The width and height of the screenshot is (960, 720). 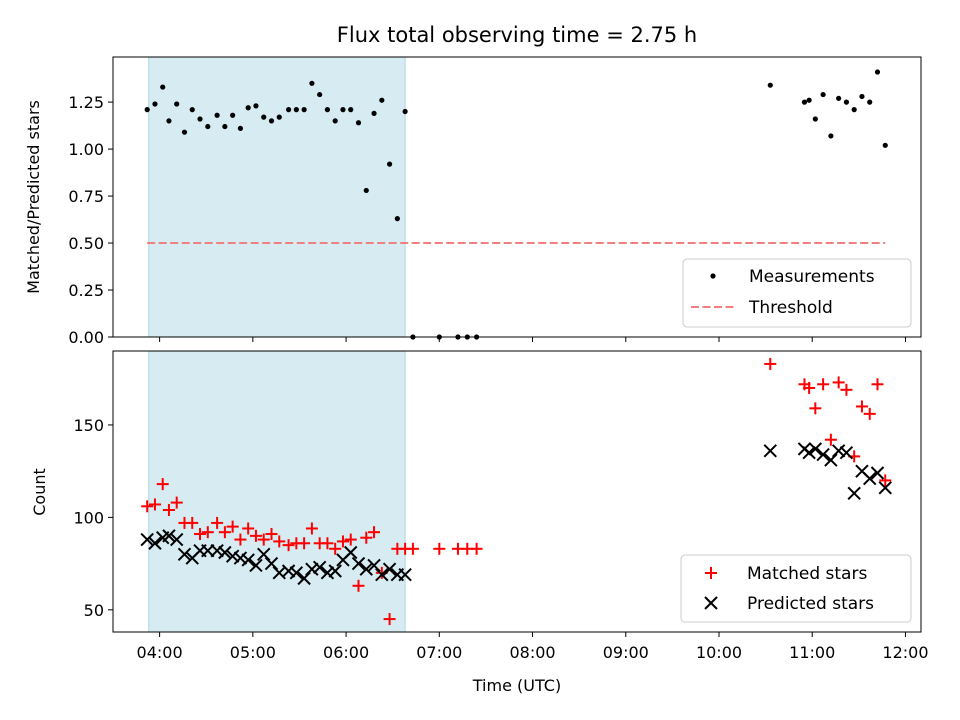 What do you see at coordinates (33, 197) in the screenshot?
I see `top-ylabel: Matched/Predicted stars` at bounding box center [33, 197].